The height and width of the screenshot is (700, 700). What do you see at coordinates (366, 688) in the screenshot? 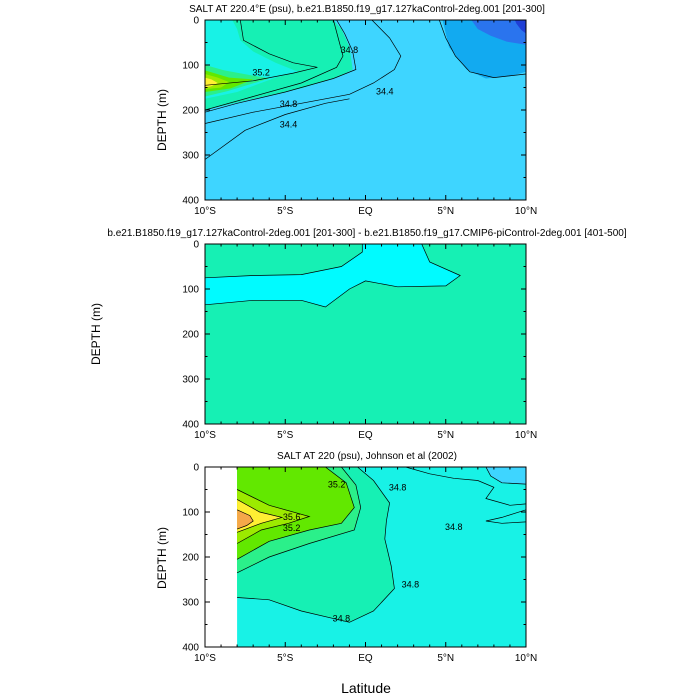
I see `x-axis-label: Latitude` at bounding box center [366, 688].